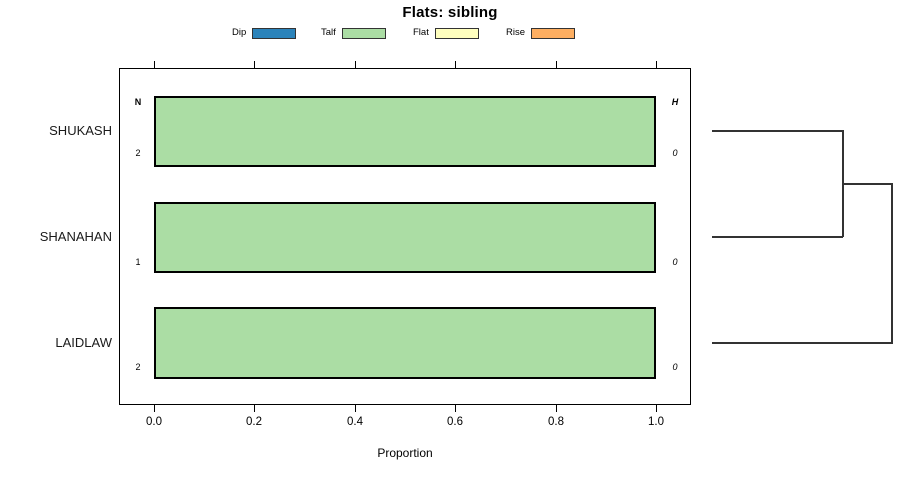  Describe the element at coordinates (777, 237) in the screenshot. I see `dendrogram-segment-shanahan-leaf` at that location.